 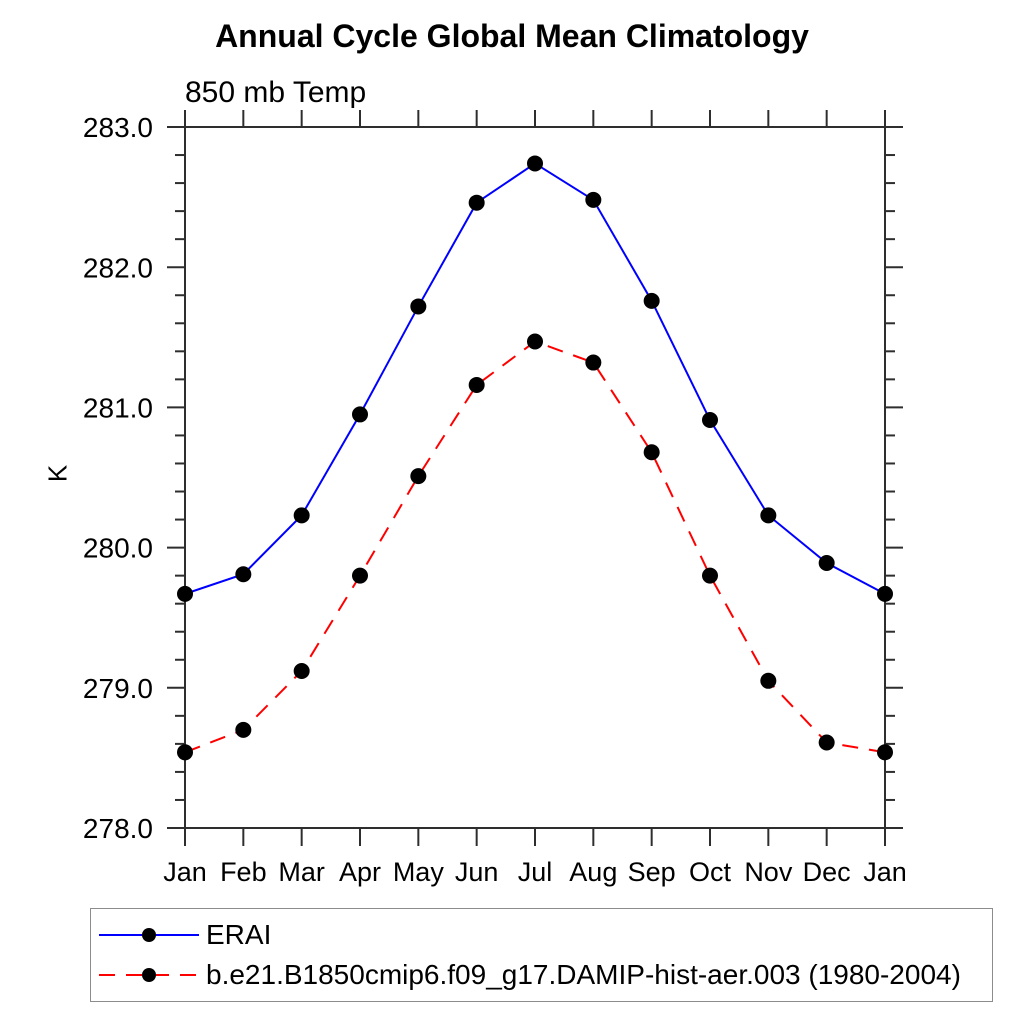 What do you see at coordinates (593, 872) in the screenshot?
I see `x-tick-label: Aug` at bounding box center [593, 872].